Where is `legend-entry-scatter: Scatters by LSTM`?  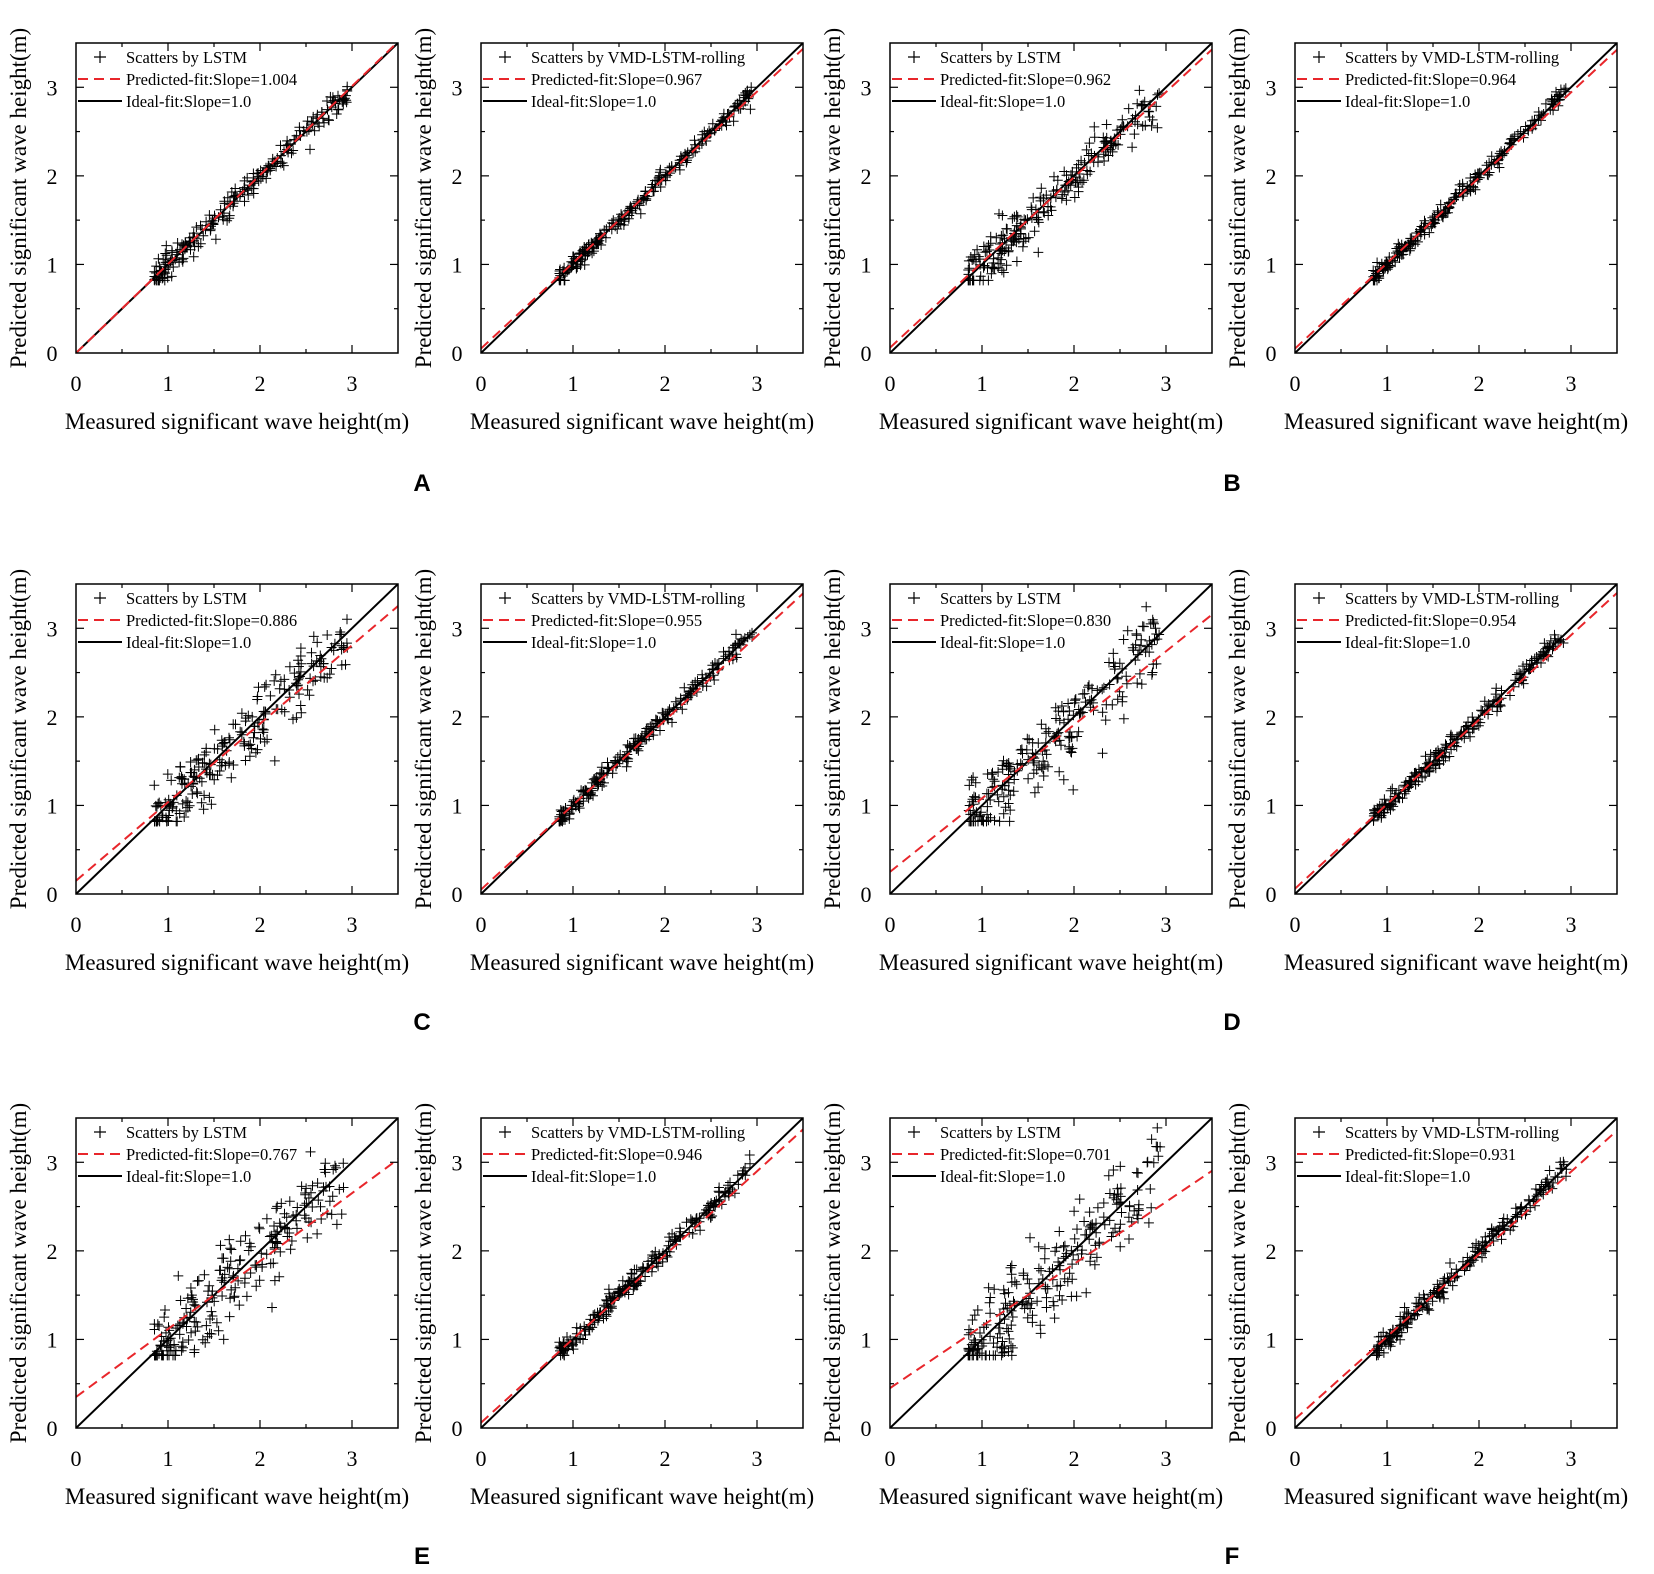 legend-entry-scatter: Scatters by LSTM is located at coordinates (1000, 598).